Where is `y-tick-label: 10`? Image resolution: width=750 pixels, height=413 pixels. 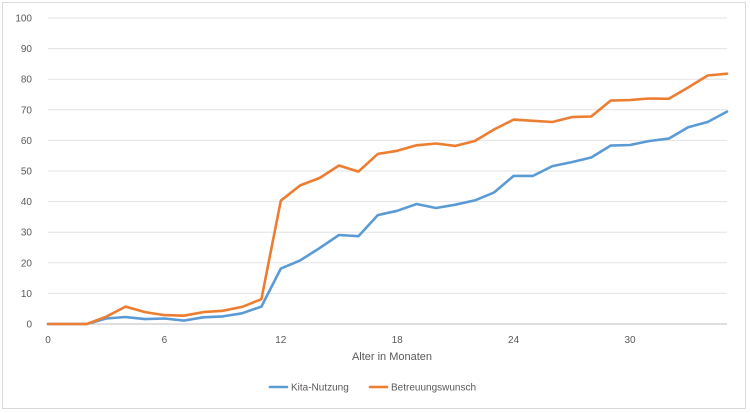
y-tick-label: 10 is located at coordinates (27, 294).